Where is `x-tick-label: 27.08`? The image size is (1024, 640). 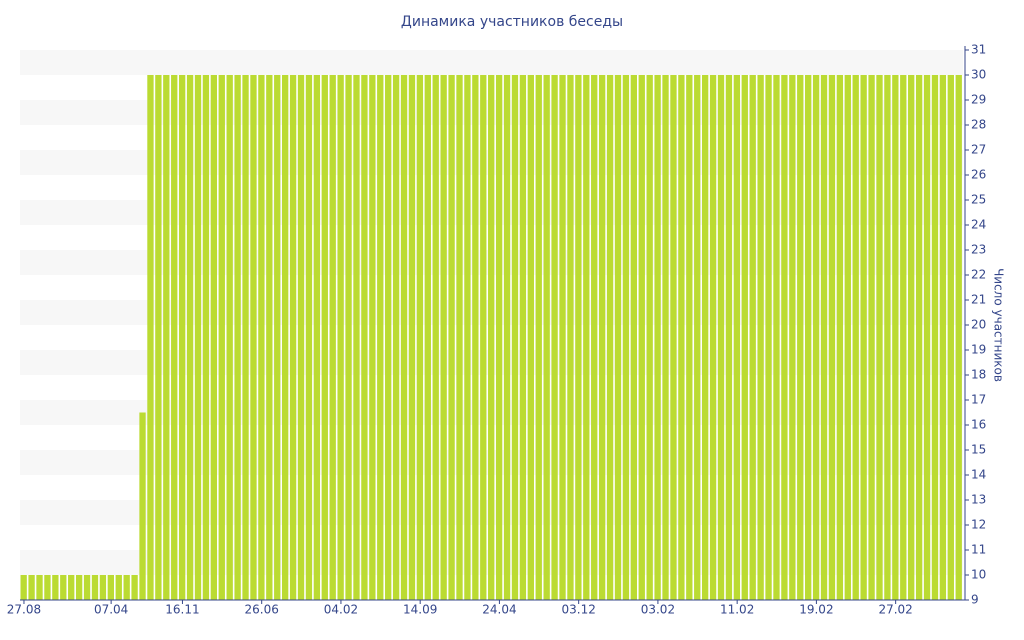
x-tick-label: 27.08 is located at coordinates (24, 610).